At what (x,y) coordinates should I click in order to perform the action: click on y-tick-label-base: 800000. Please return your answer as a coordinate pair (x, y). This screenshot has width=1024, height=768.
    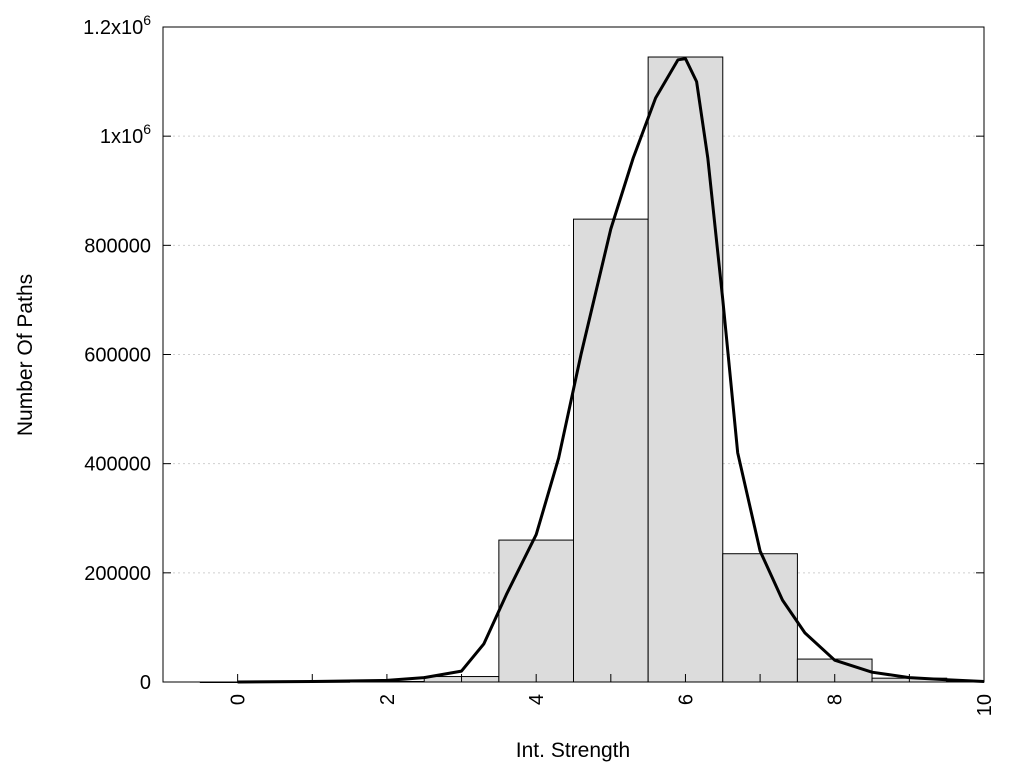
    Looking at the image, I should click on (117, 246).